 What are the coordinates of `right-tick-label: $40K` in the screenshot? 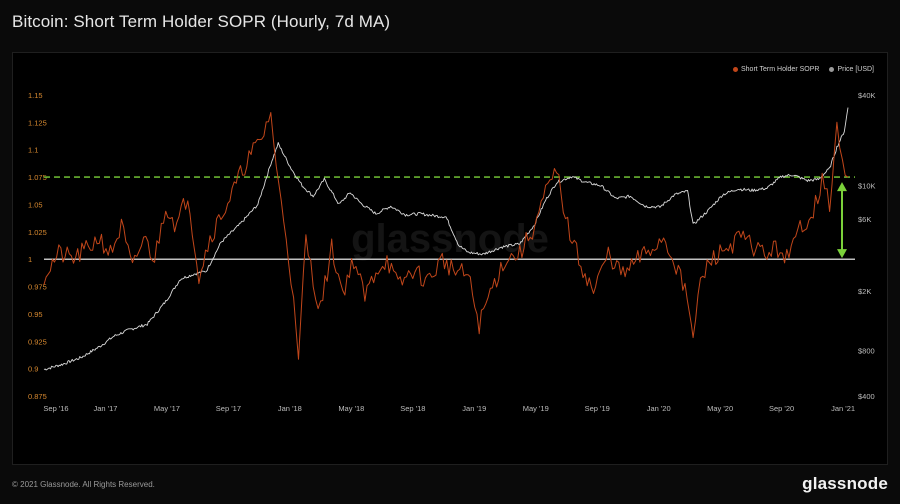 It's located at (867, 95).